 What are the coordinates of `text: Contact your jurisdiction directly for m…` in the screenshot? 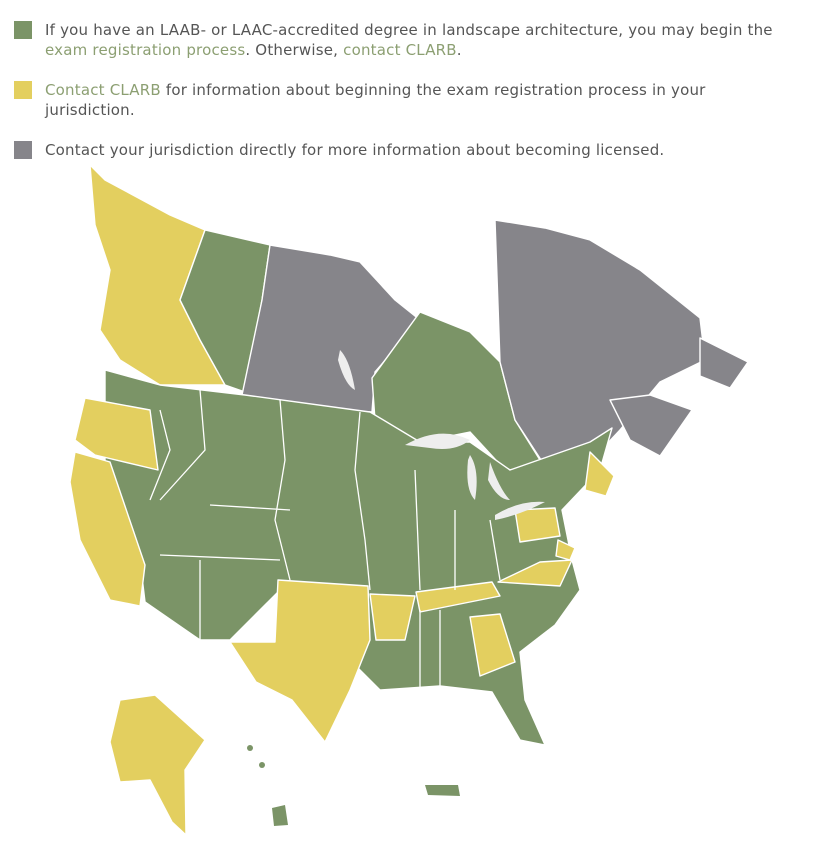 It's located at (355, 150).